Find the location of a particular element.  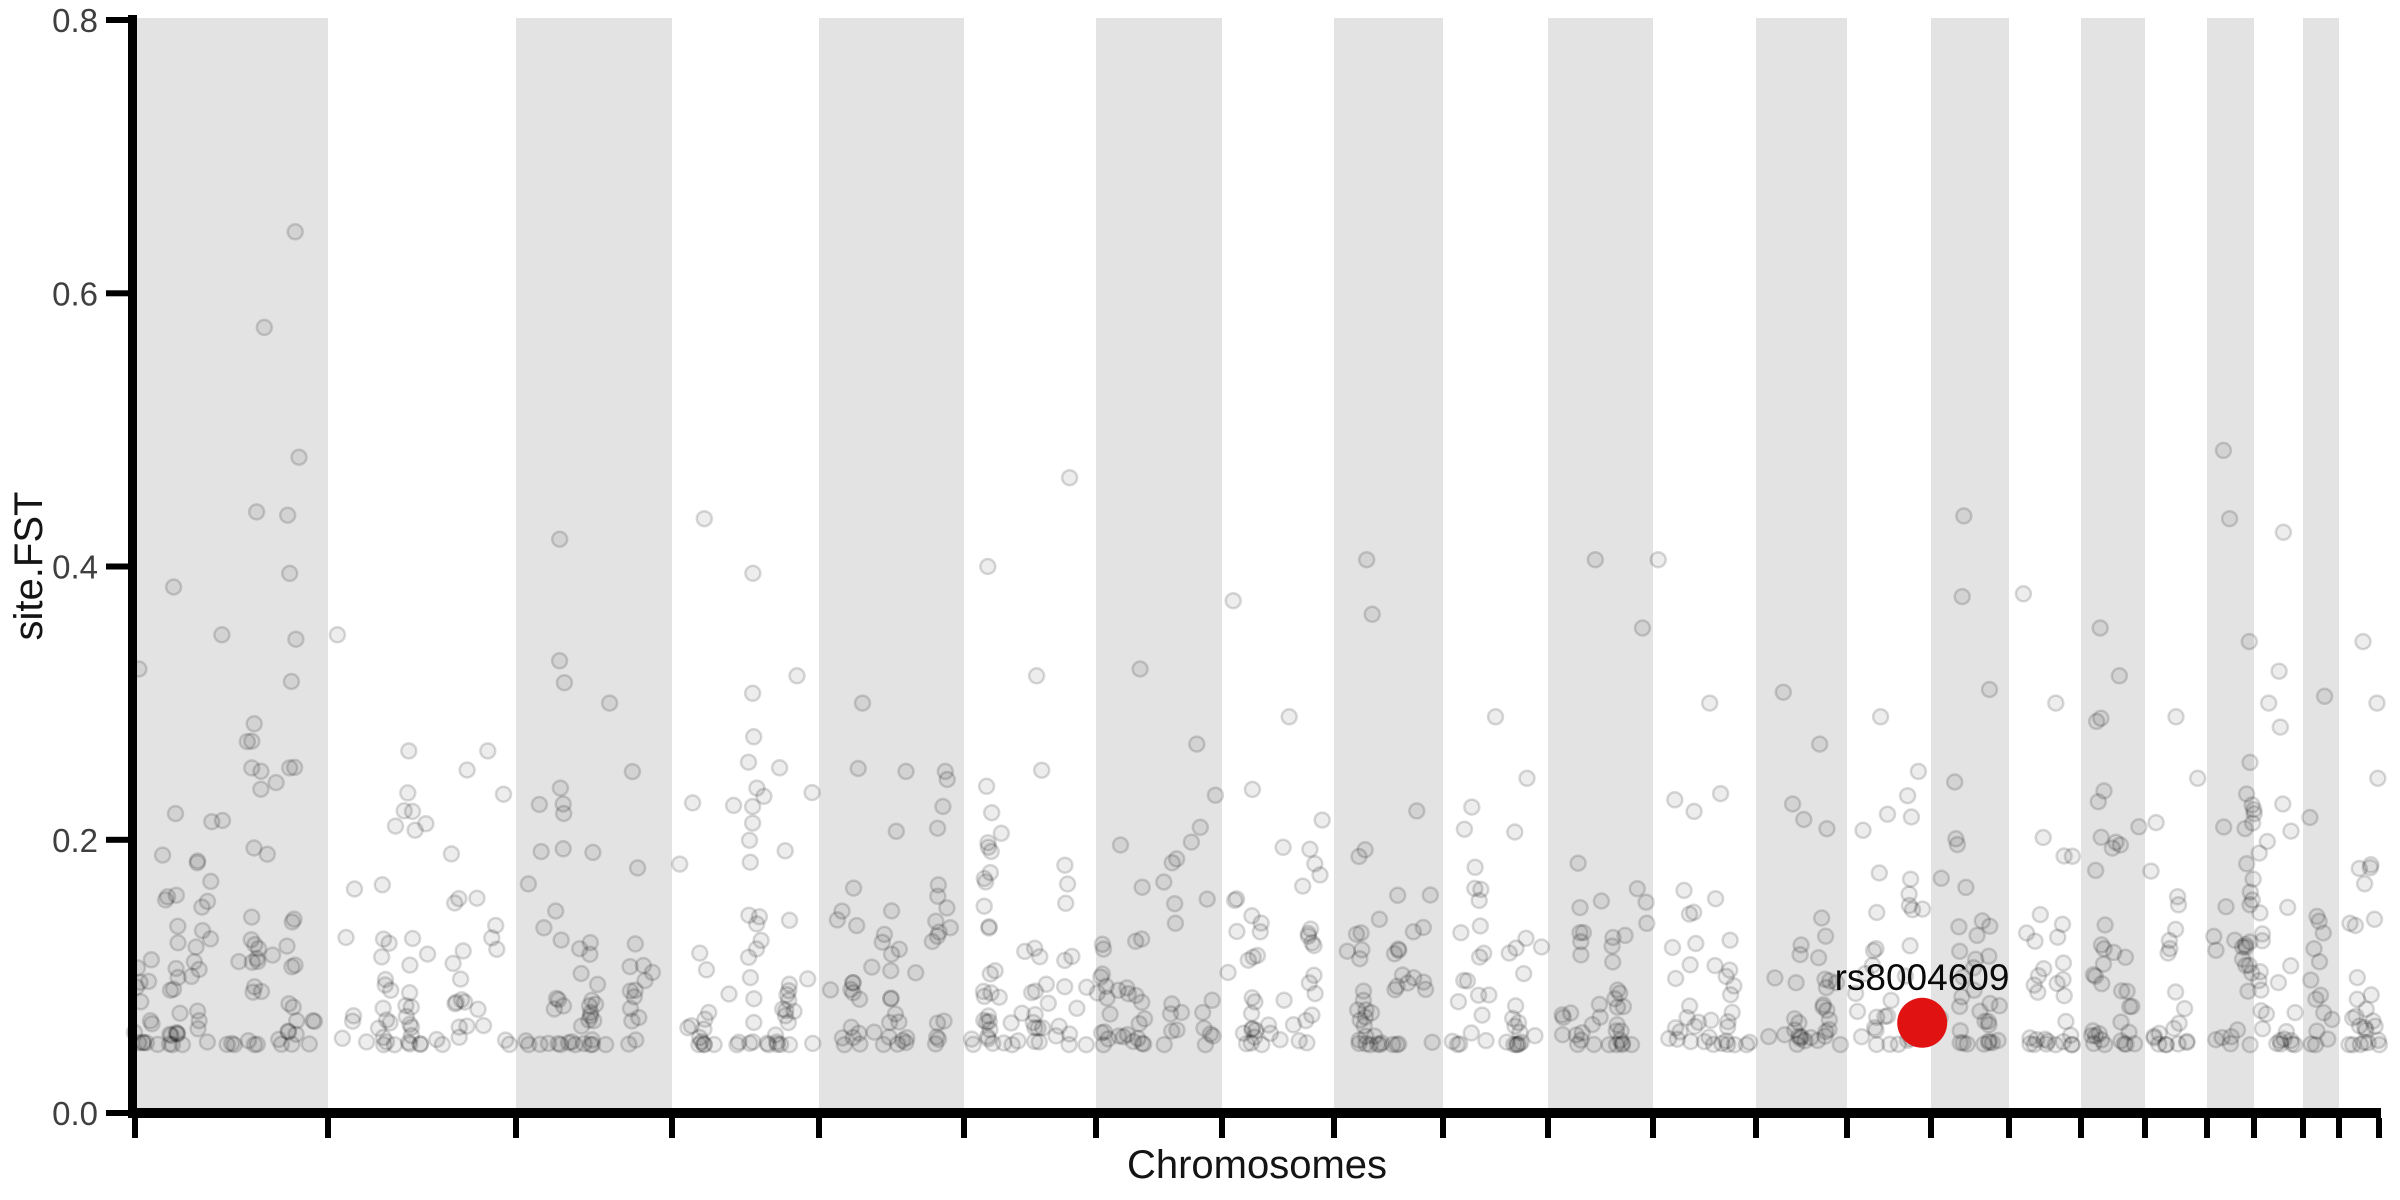

x-axis-label: Chromosomes is located at coordinates (1257, 1165).